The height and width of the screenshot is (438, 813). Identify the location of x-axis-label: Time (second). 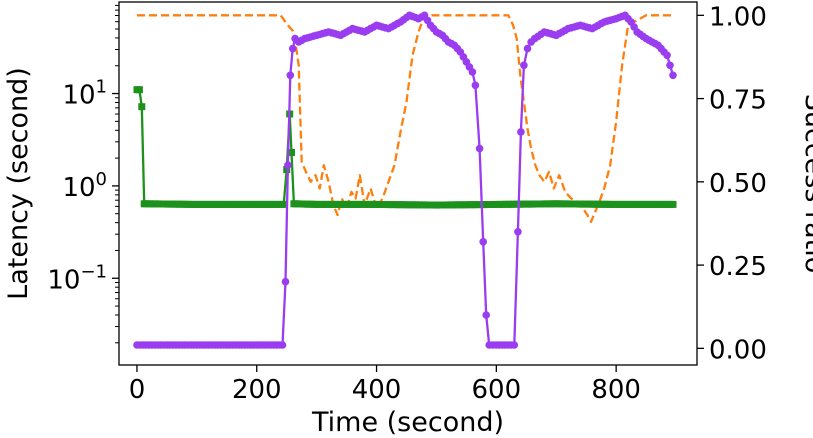
(407, 422).